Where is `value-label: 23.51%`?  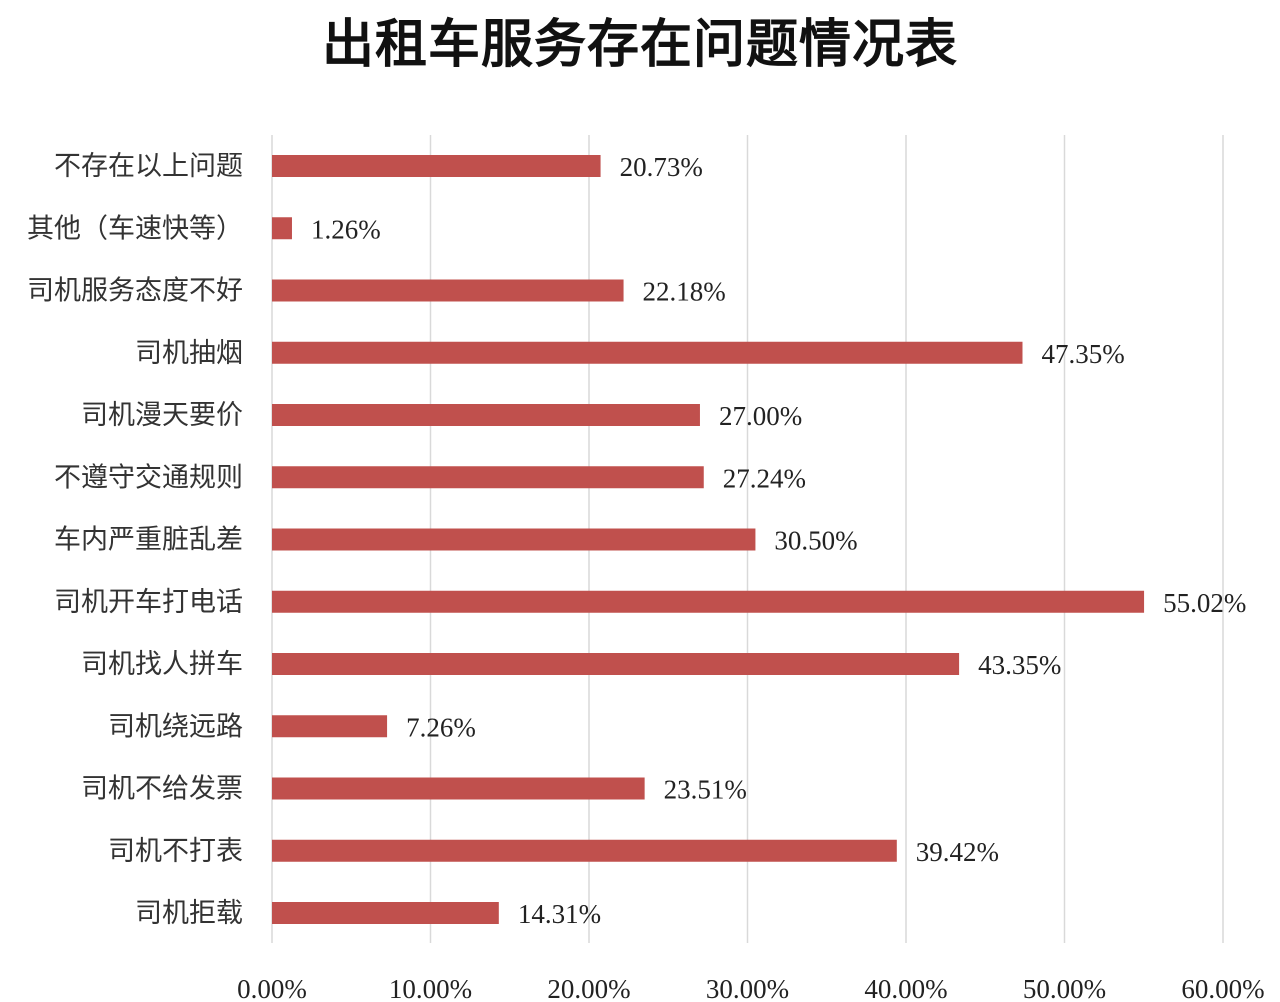 value-label: 23.51% is located at coordinates (705, 790).